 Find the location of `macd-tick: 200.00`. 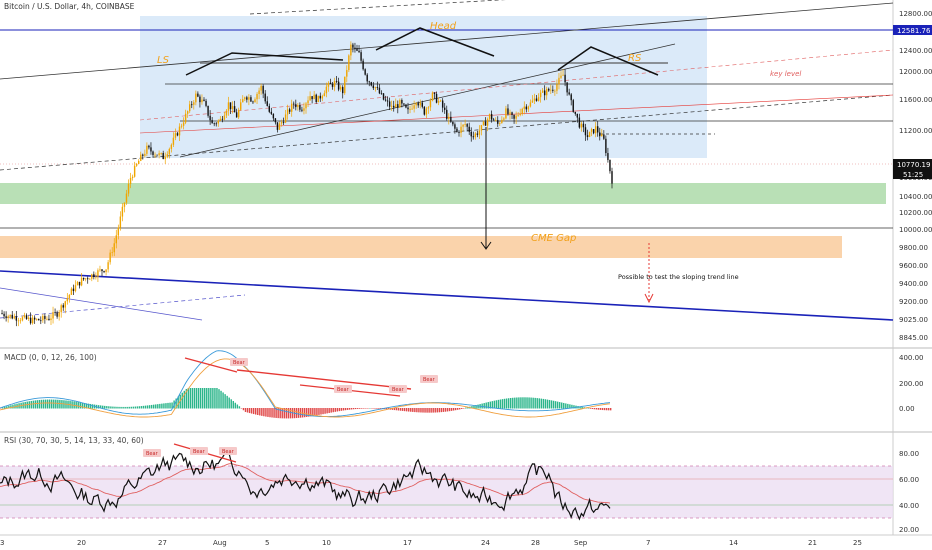

macd-tick: 200.00 is located at coordinates (911, 384).